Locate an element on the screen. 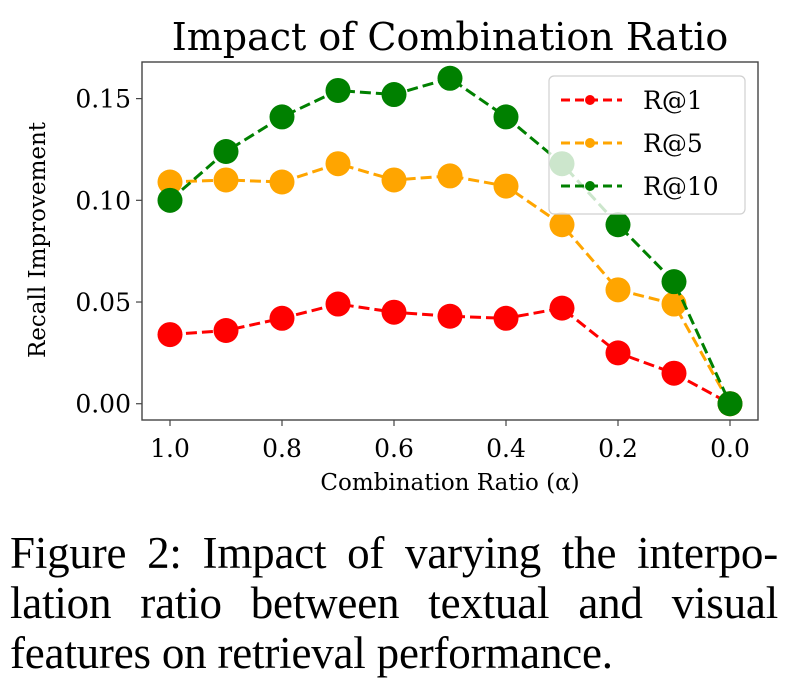 The height and width of the screenshot is (700, 800). x-axis-ticks: 1.0 0.8 0.6 0.4 0.2 0.0 is located at coordinates (450, 441).